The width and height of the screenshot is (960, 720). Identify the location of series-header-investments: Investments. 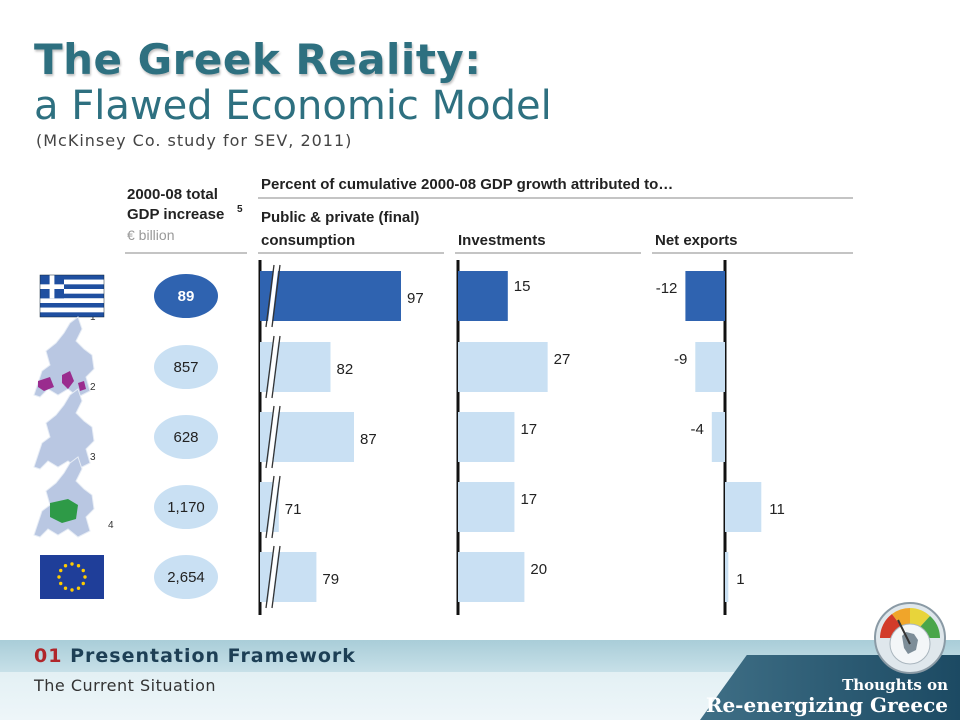
(502, 240).